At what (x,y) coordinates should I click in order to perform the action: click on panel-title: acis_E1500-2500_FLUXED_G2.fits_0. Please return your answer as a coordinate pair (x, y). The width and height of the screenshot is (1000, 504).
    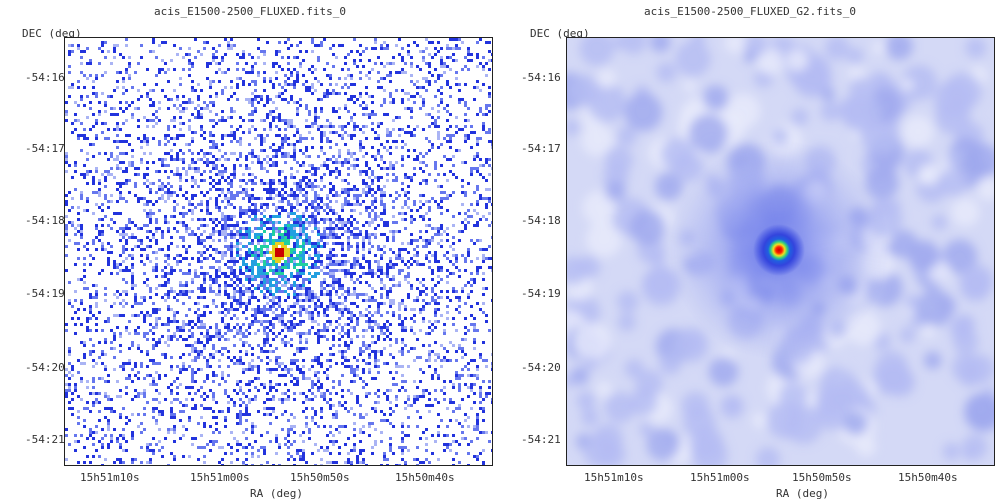
    Looking at the image, I should click on (750, 11).